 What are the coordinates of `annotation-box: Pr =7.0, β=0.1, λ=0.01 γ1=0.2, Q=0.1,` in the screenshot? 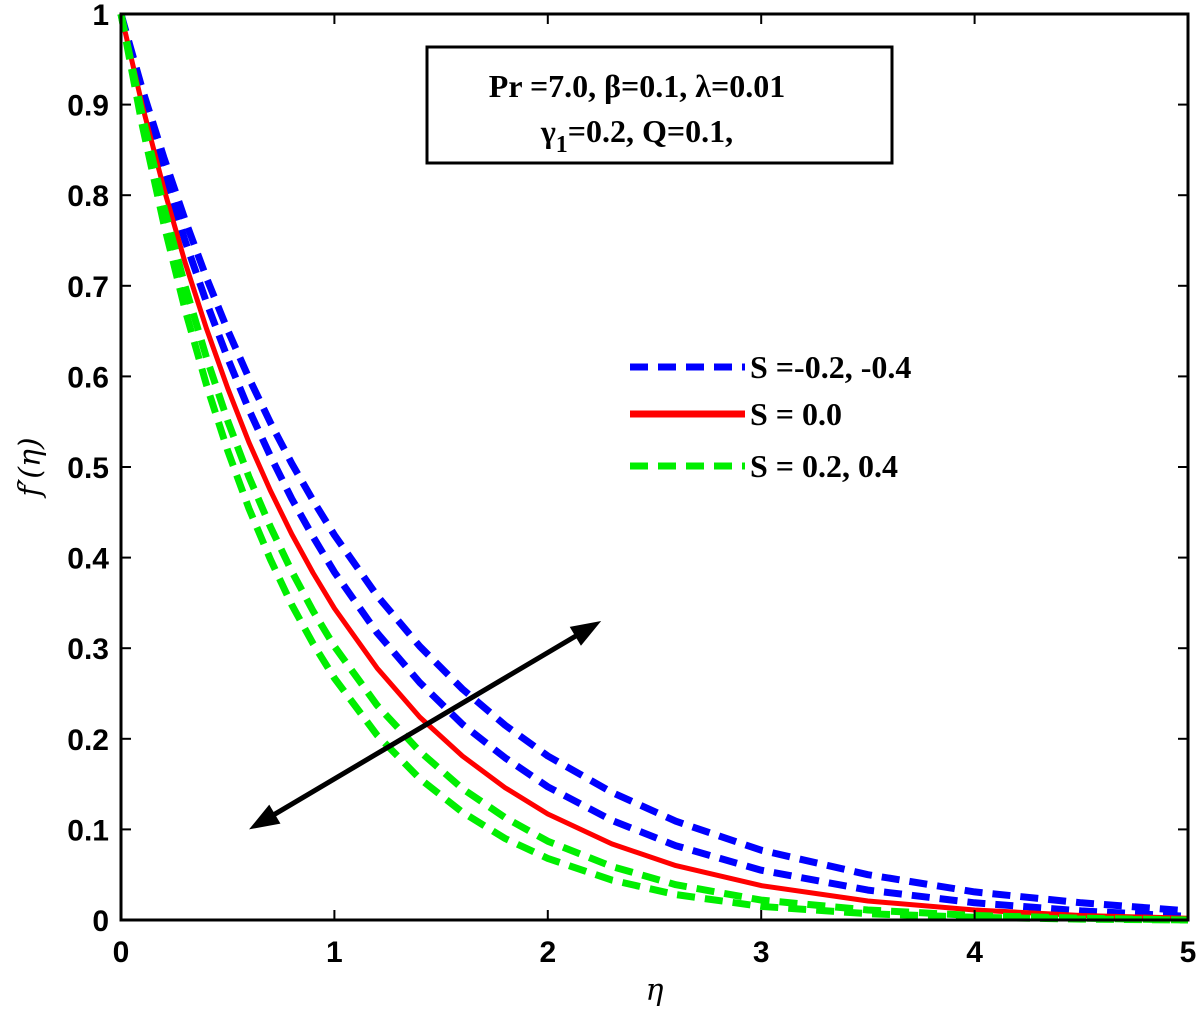 It's located at (659, 105).